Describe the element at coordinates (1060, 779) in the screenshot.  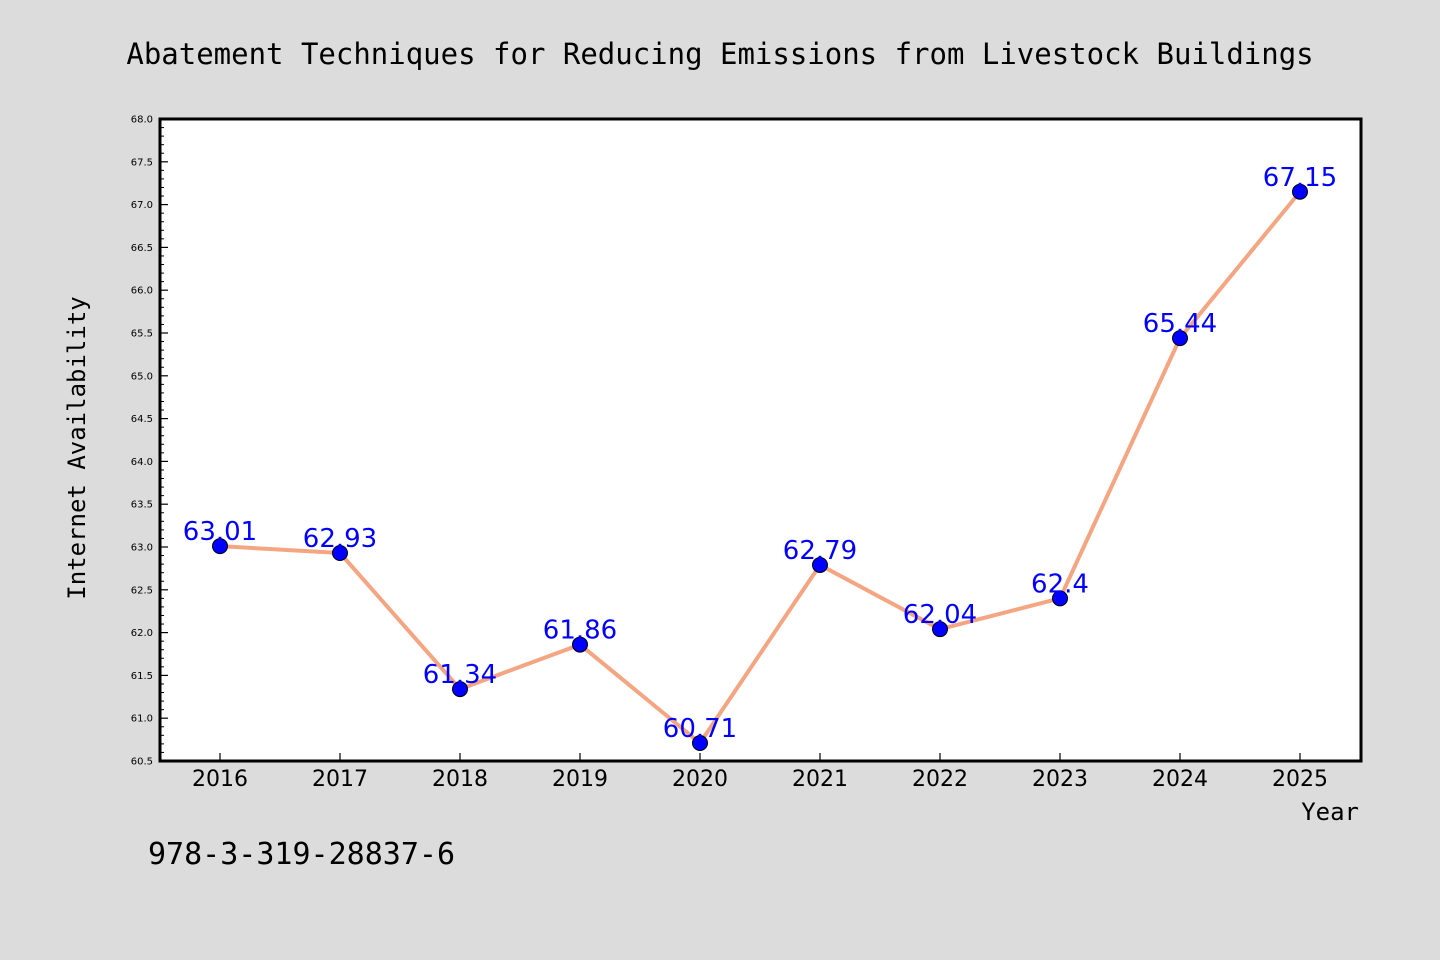
I see `x-tick-label: 2023` at that location.